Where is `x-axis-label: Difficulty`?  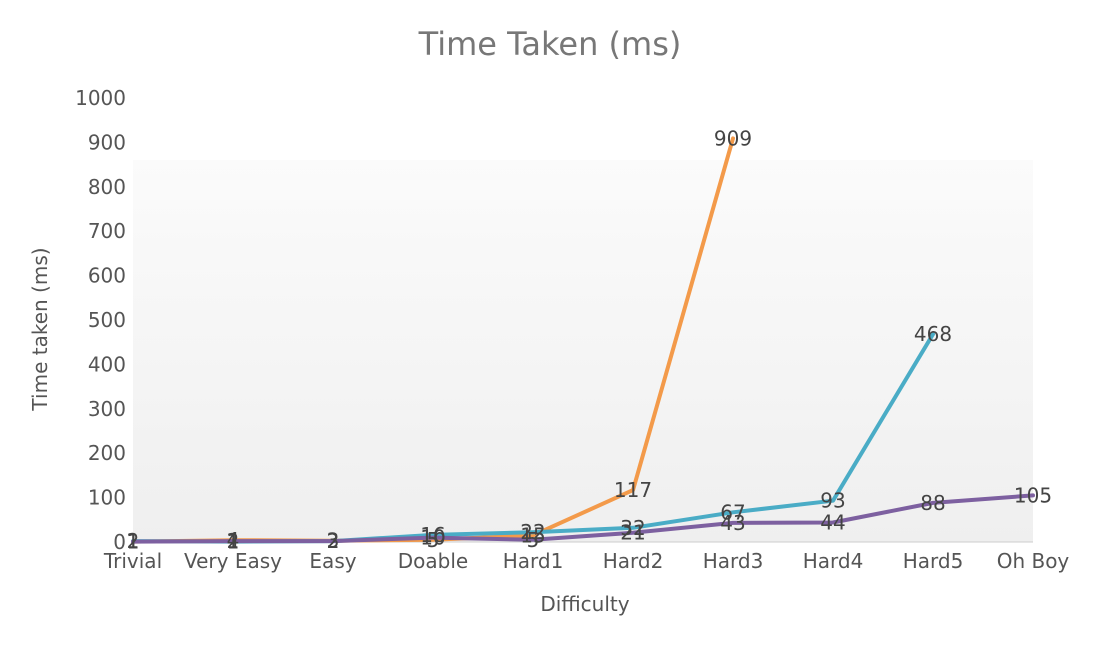
x-axis-label: Difficulty is located at coordinates (584, 604).